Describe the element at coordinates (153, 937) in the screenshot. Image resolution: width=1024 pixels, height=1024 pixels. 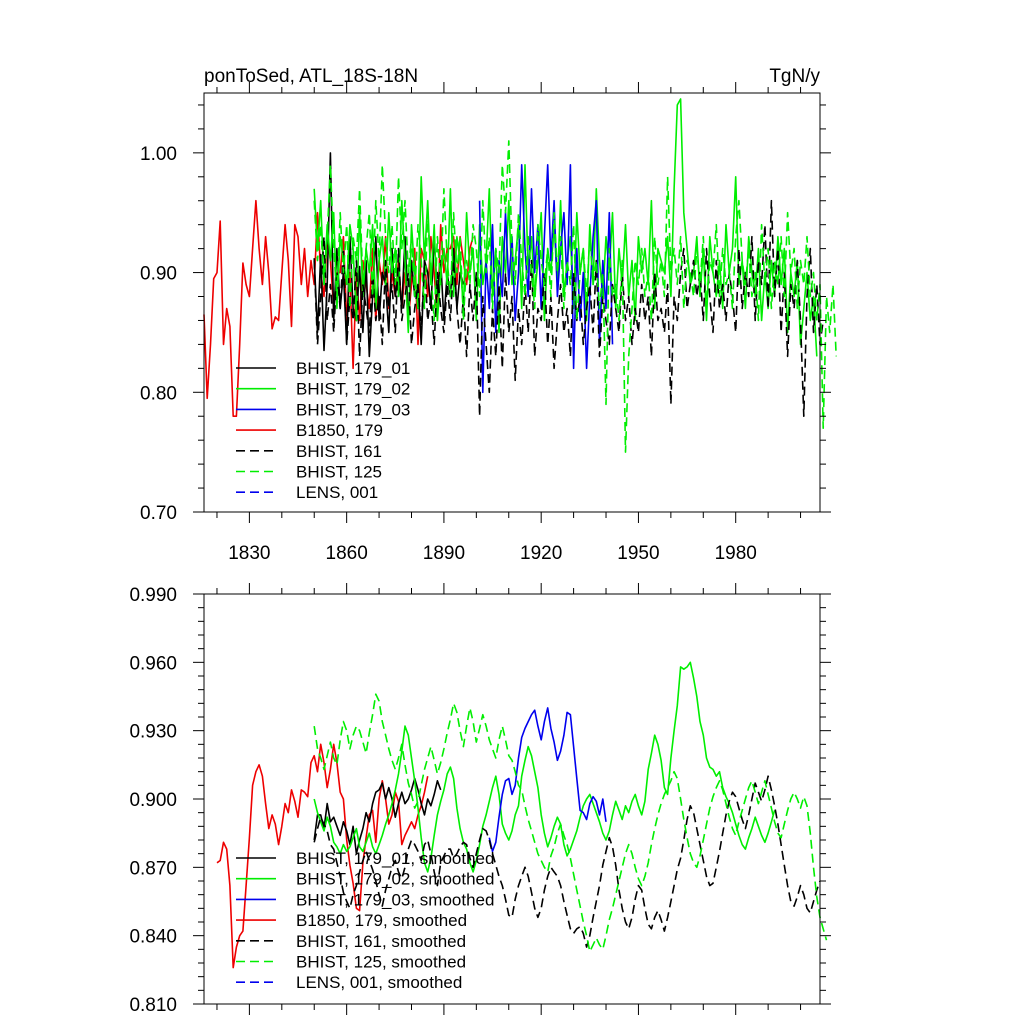
I see `bottom-y-tick-label: 0.840` at that location.